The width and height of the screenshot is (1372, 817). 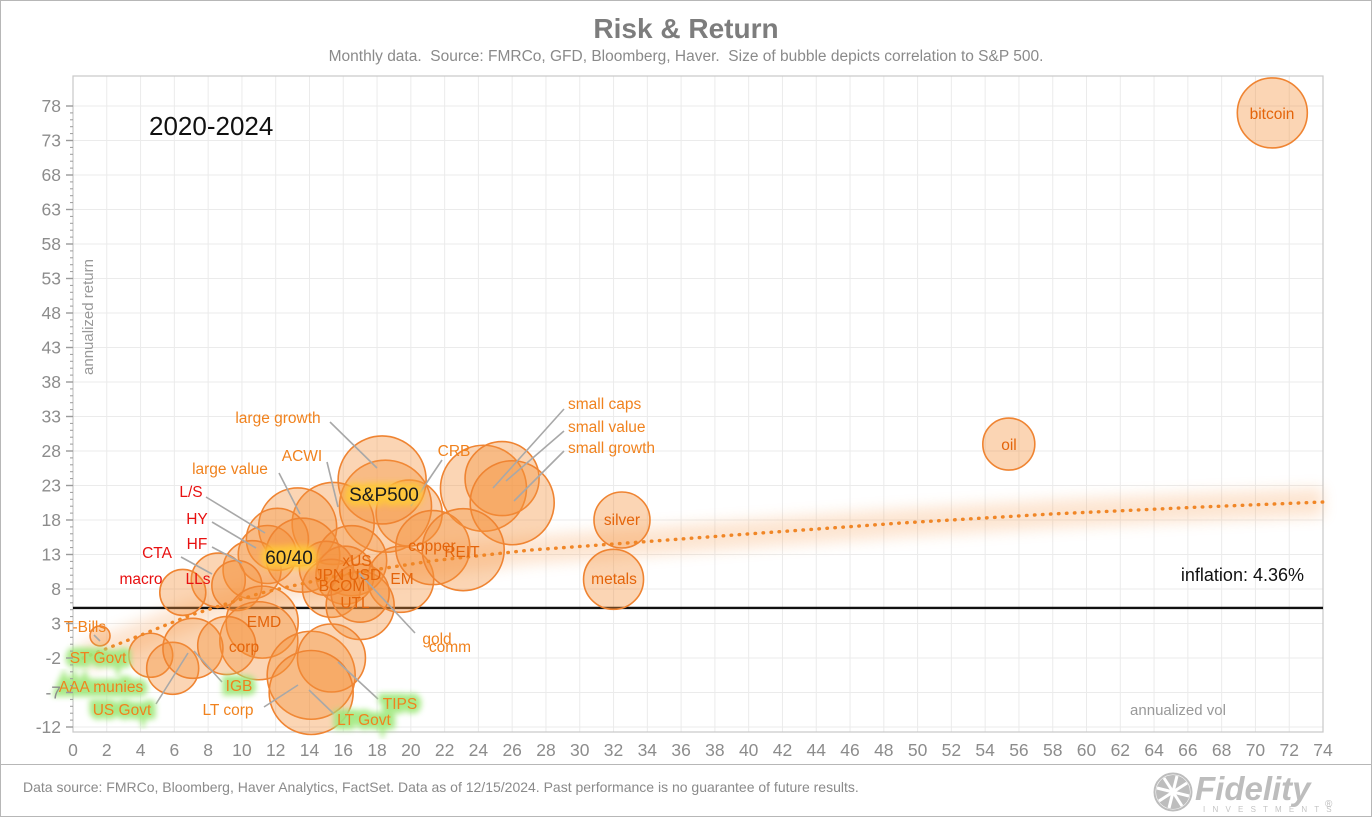 I want to click on bubble-em, so click(x=400, y=579).